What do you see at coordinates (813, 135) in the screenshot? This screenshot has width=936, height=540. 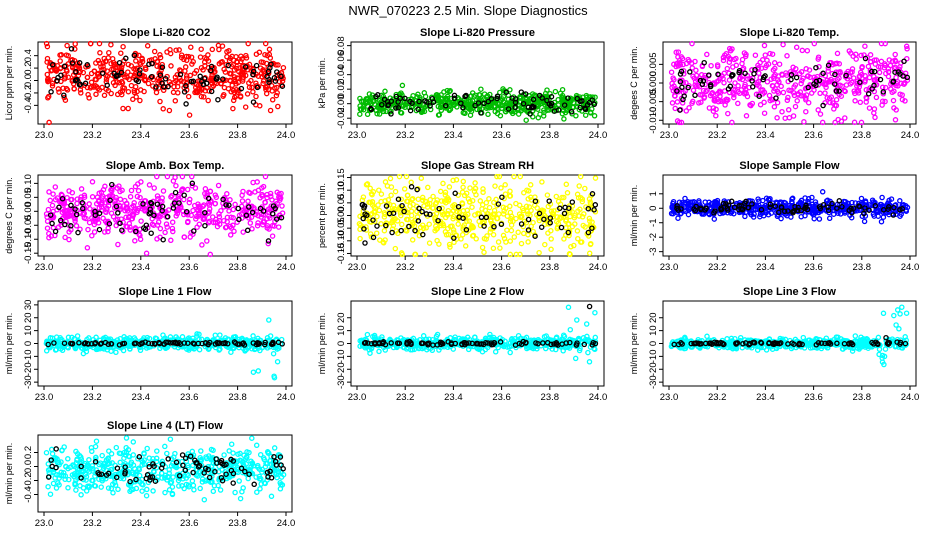 I see `x-tick-label: 23.6` at bounding box center [813, 135].